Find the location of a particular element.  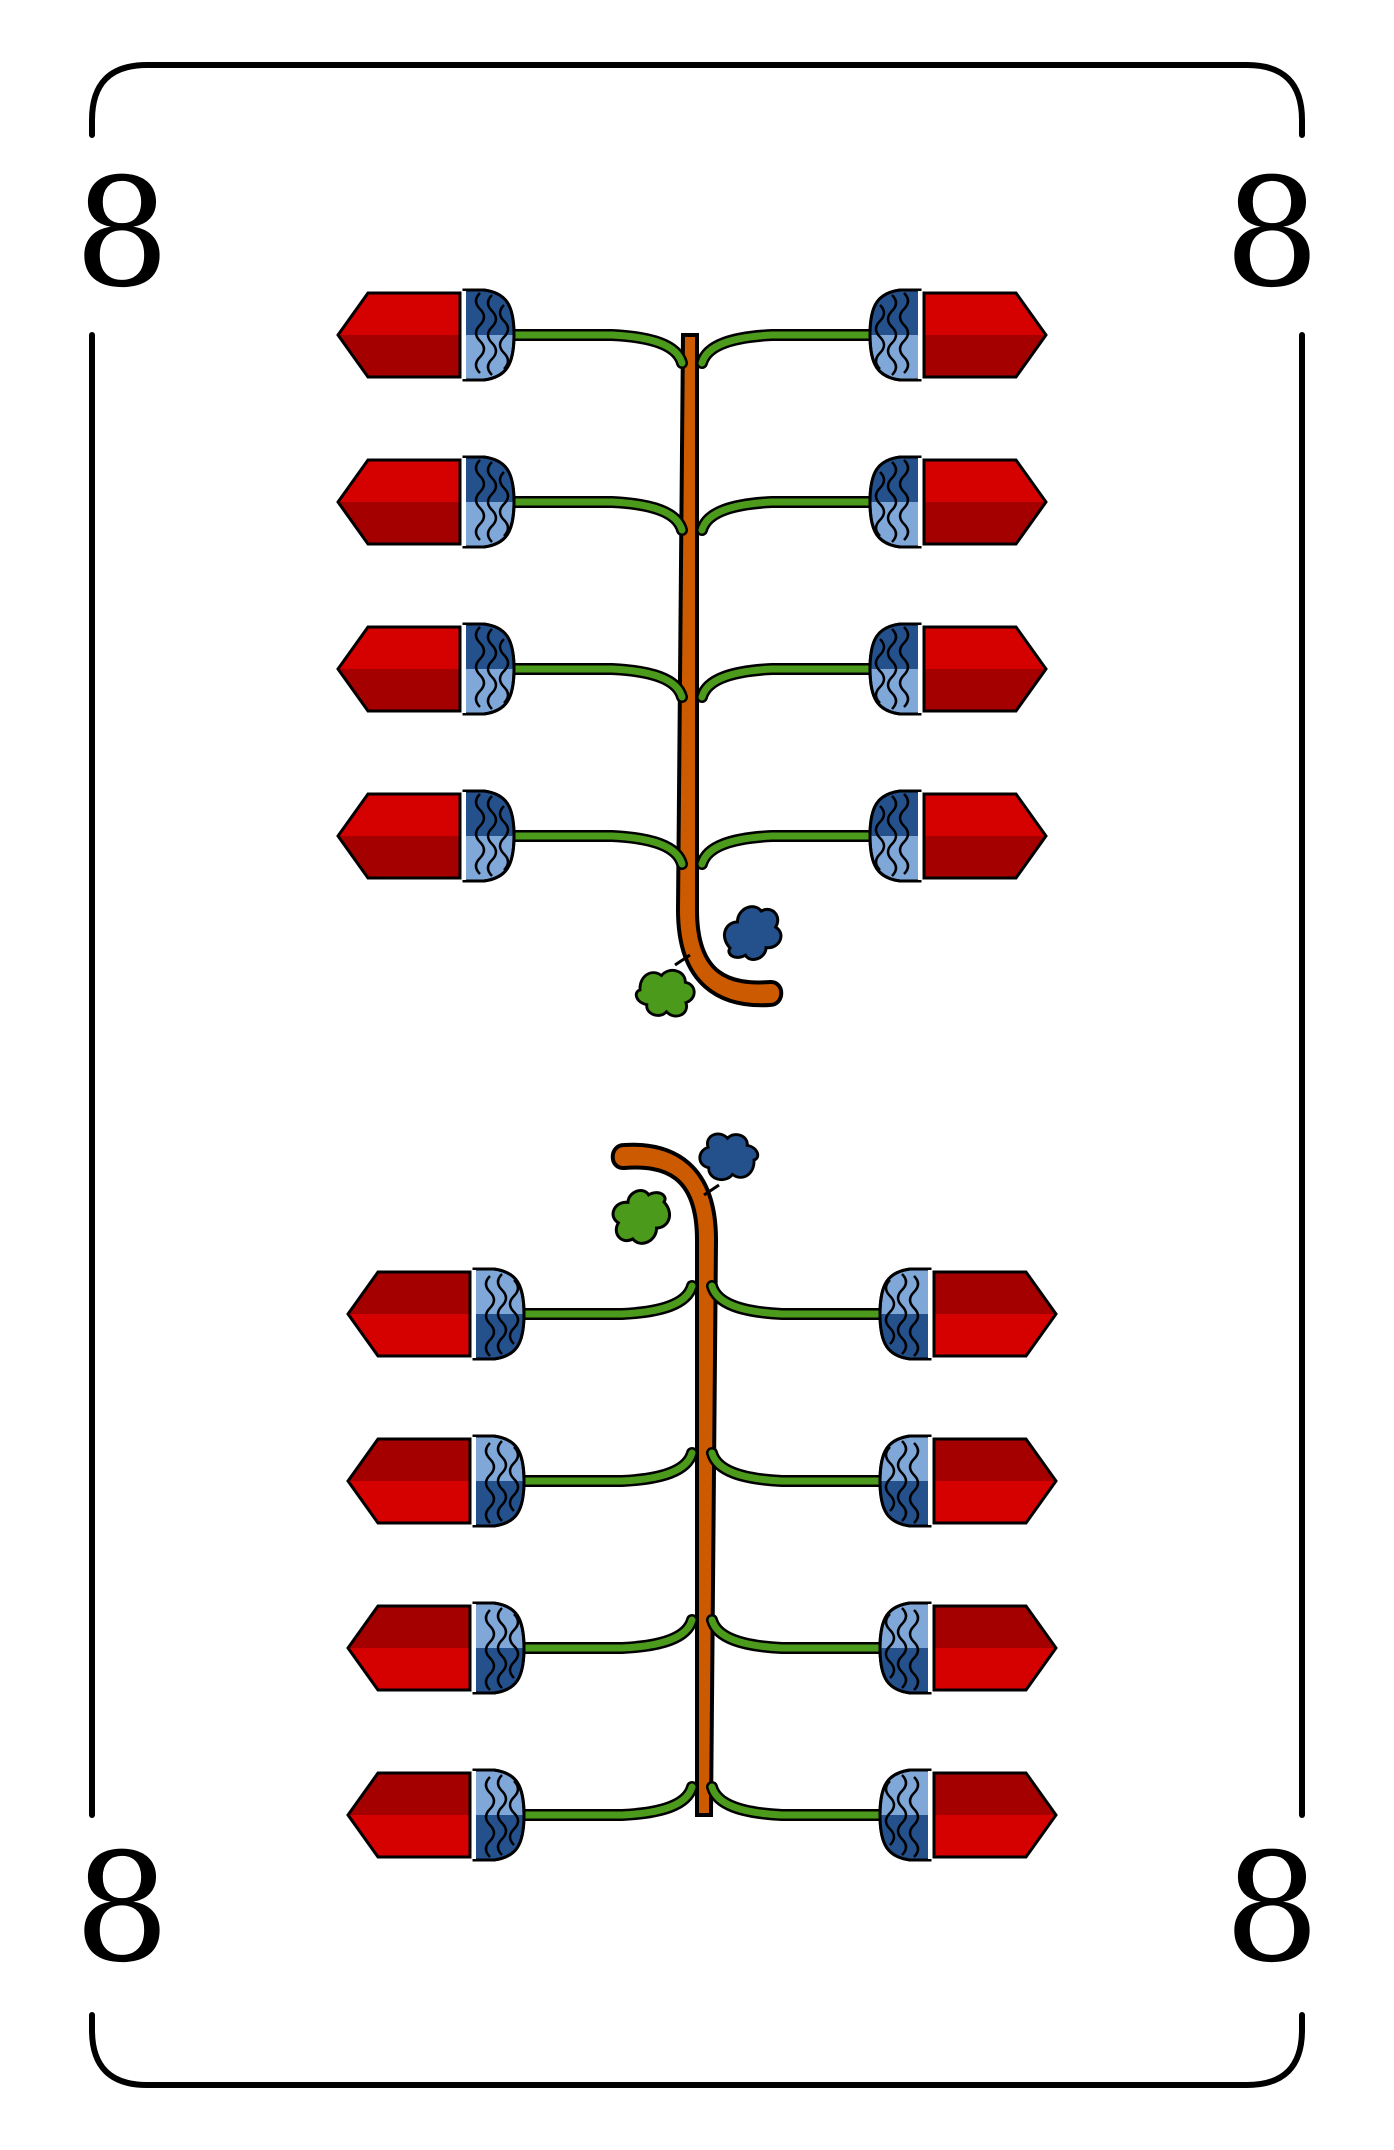

corner-index-bottom-right: 8 is located at coordinates (1271, 1909).